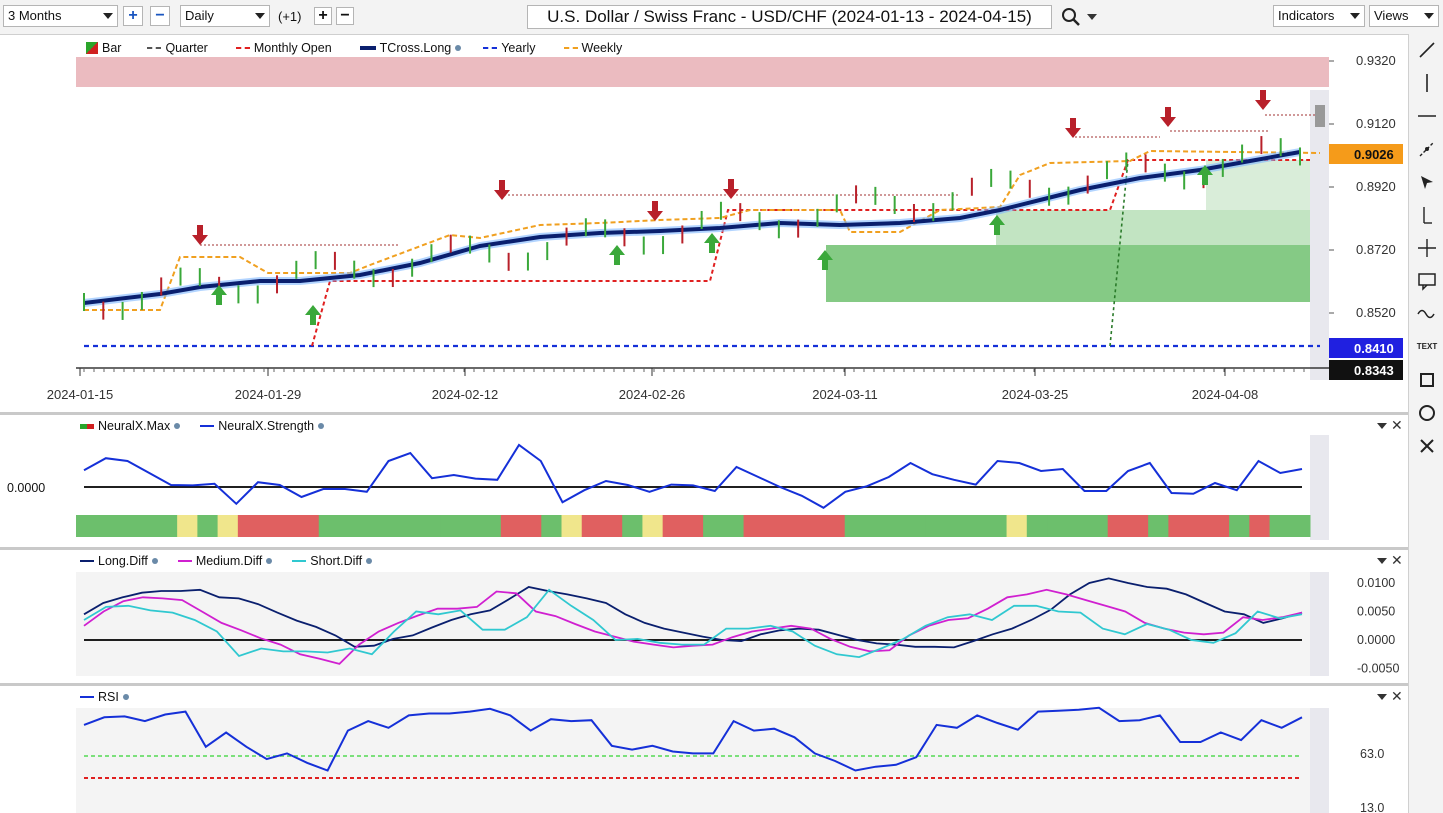 This screenshot has height=813, width=1443. I want to click on date-tick-label: 2024-02-12, so click(465, 394).